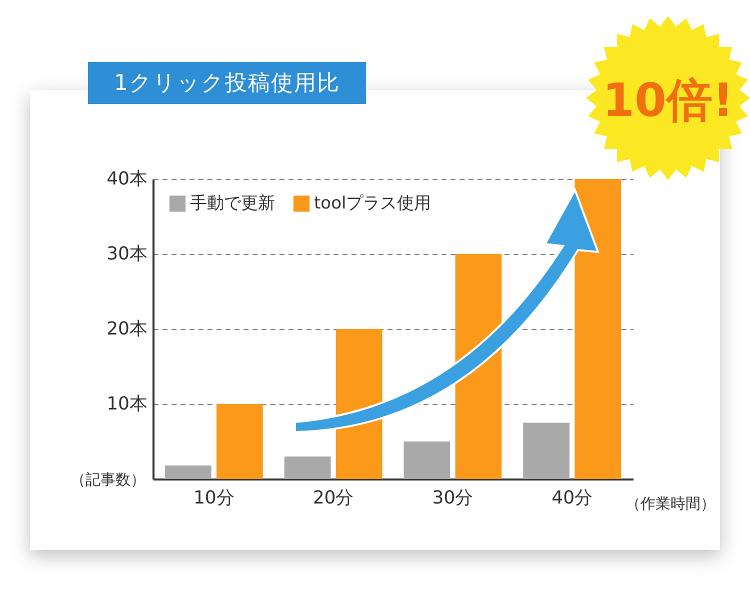 The height and width of the screenshot is (614, 750). What do you see at coordinates (127, 179) in the screenshot?
I see `y-tick-label: 40本` at bounding box center [127, 179].